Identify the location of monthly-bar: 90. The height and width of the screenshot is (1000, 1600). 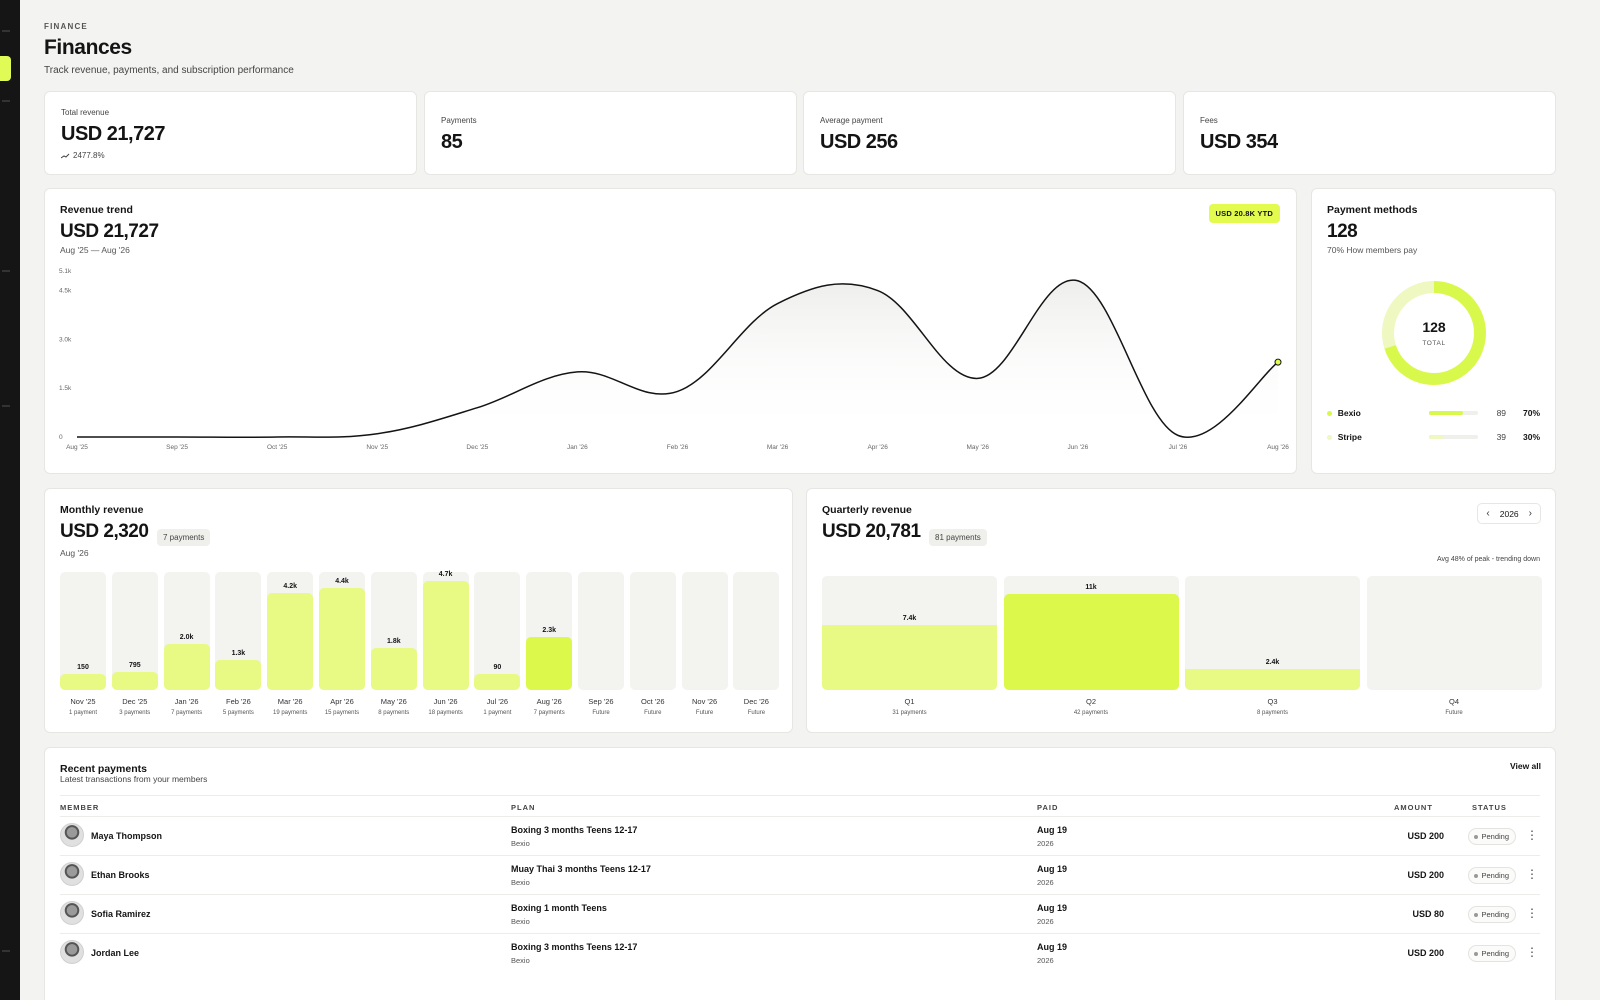
(497, 631).